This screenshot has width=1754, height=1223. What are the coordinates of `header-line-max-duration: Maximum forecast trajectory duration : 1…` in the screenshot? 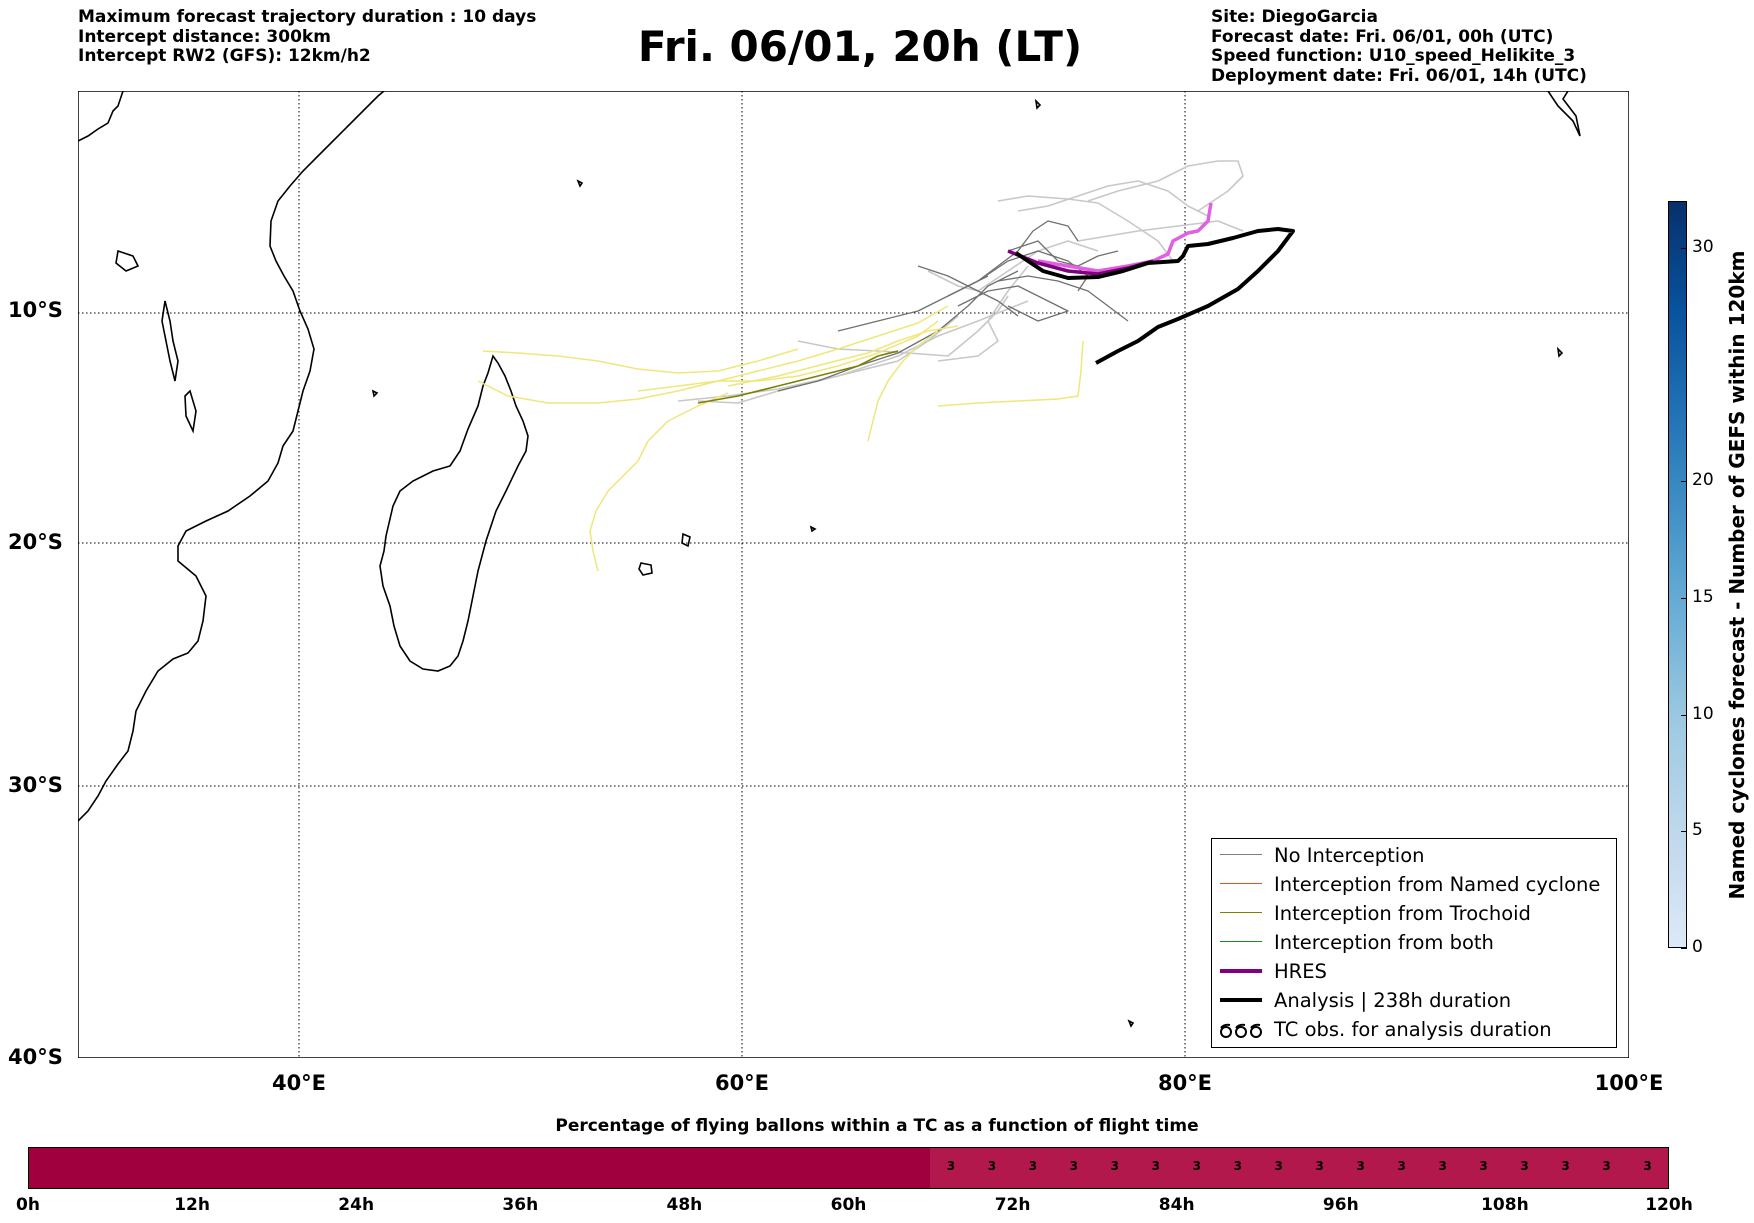 It's located at (307, 17).